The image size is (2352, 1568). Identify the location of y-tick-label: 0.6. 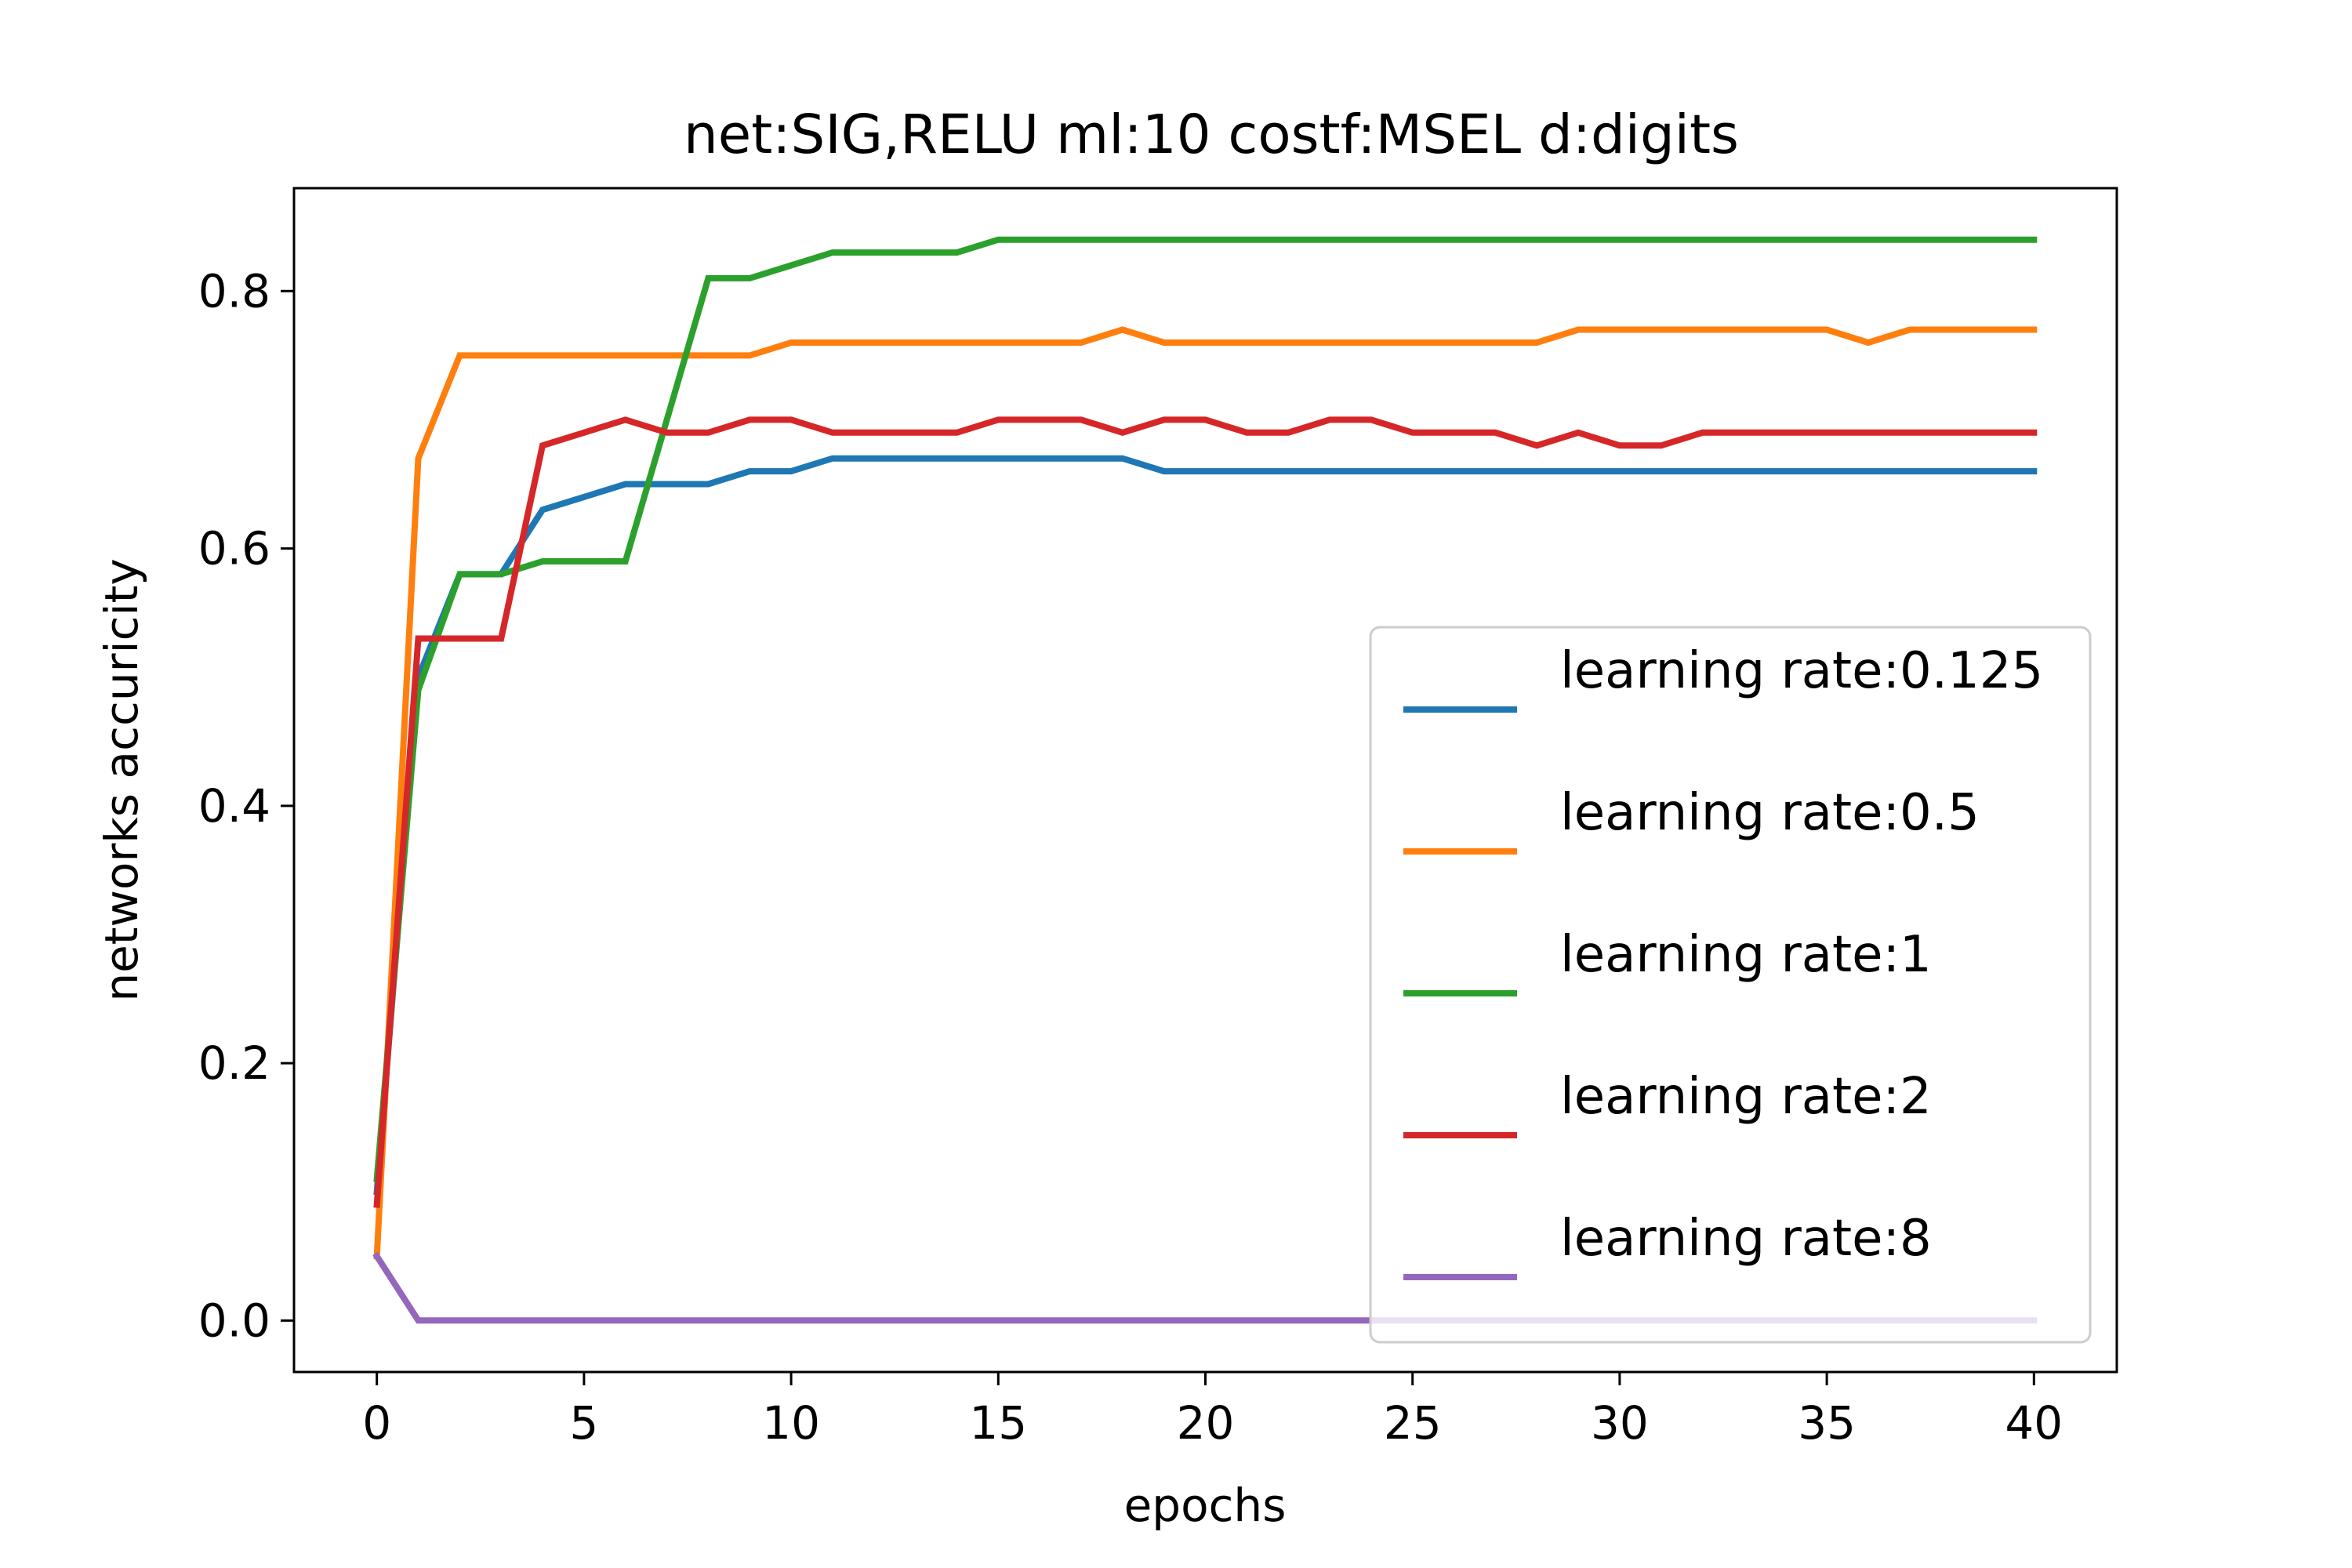
(234, 548).